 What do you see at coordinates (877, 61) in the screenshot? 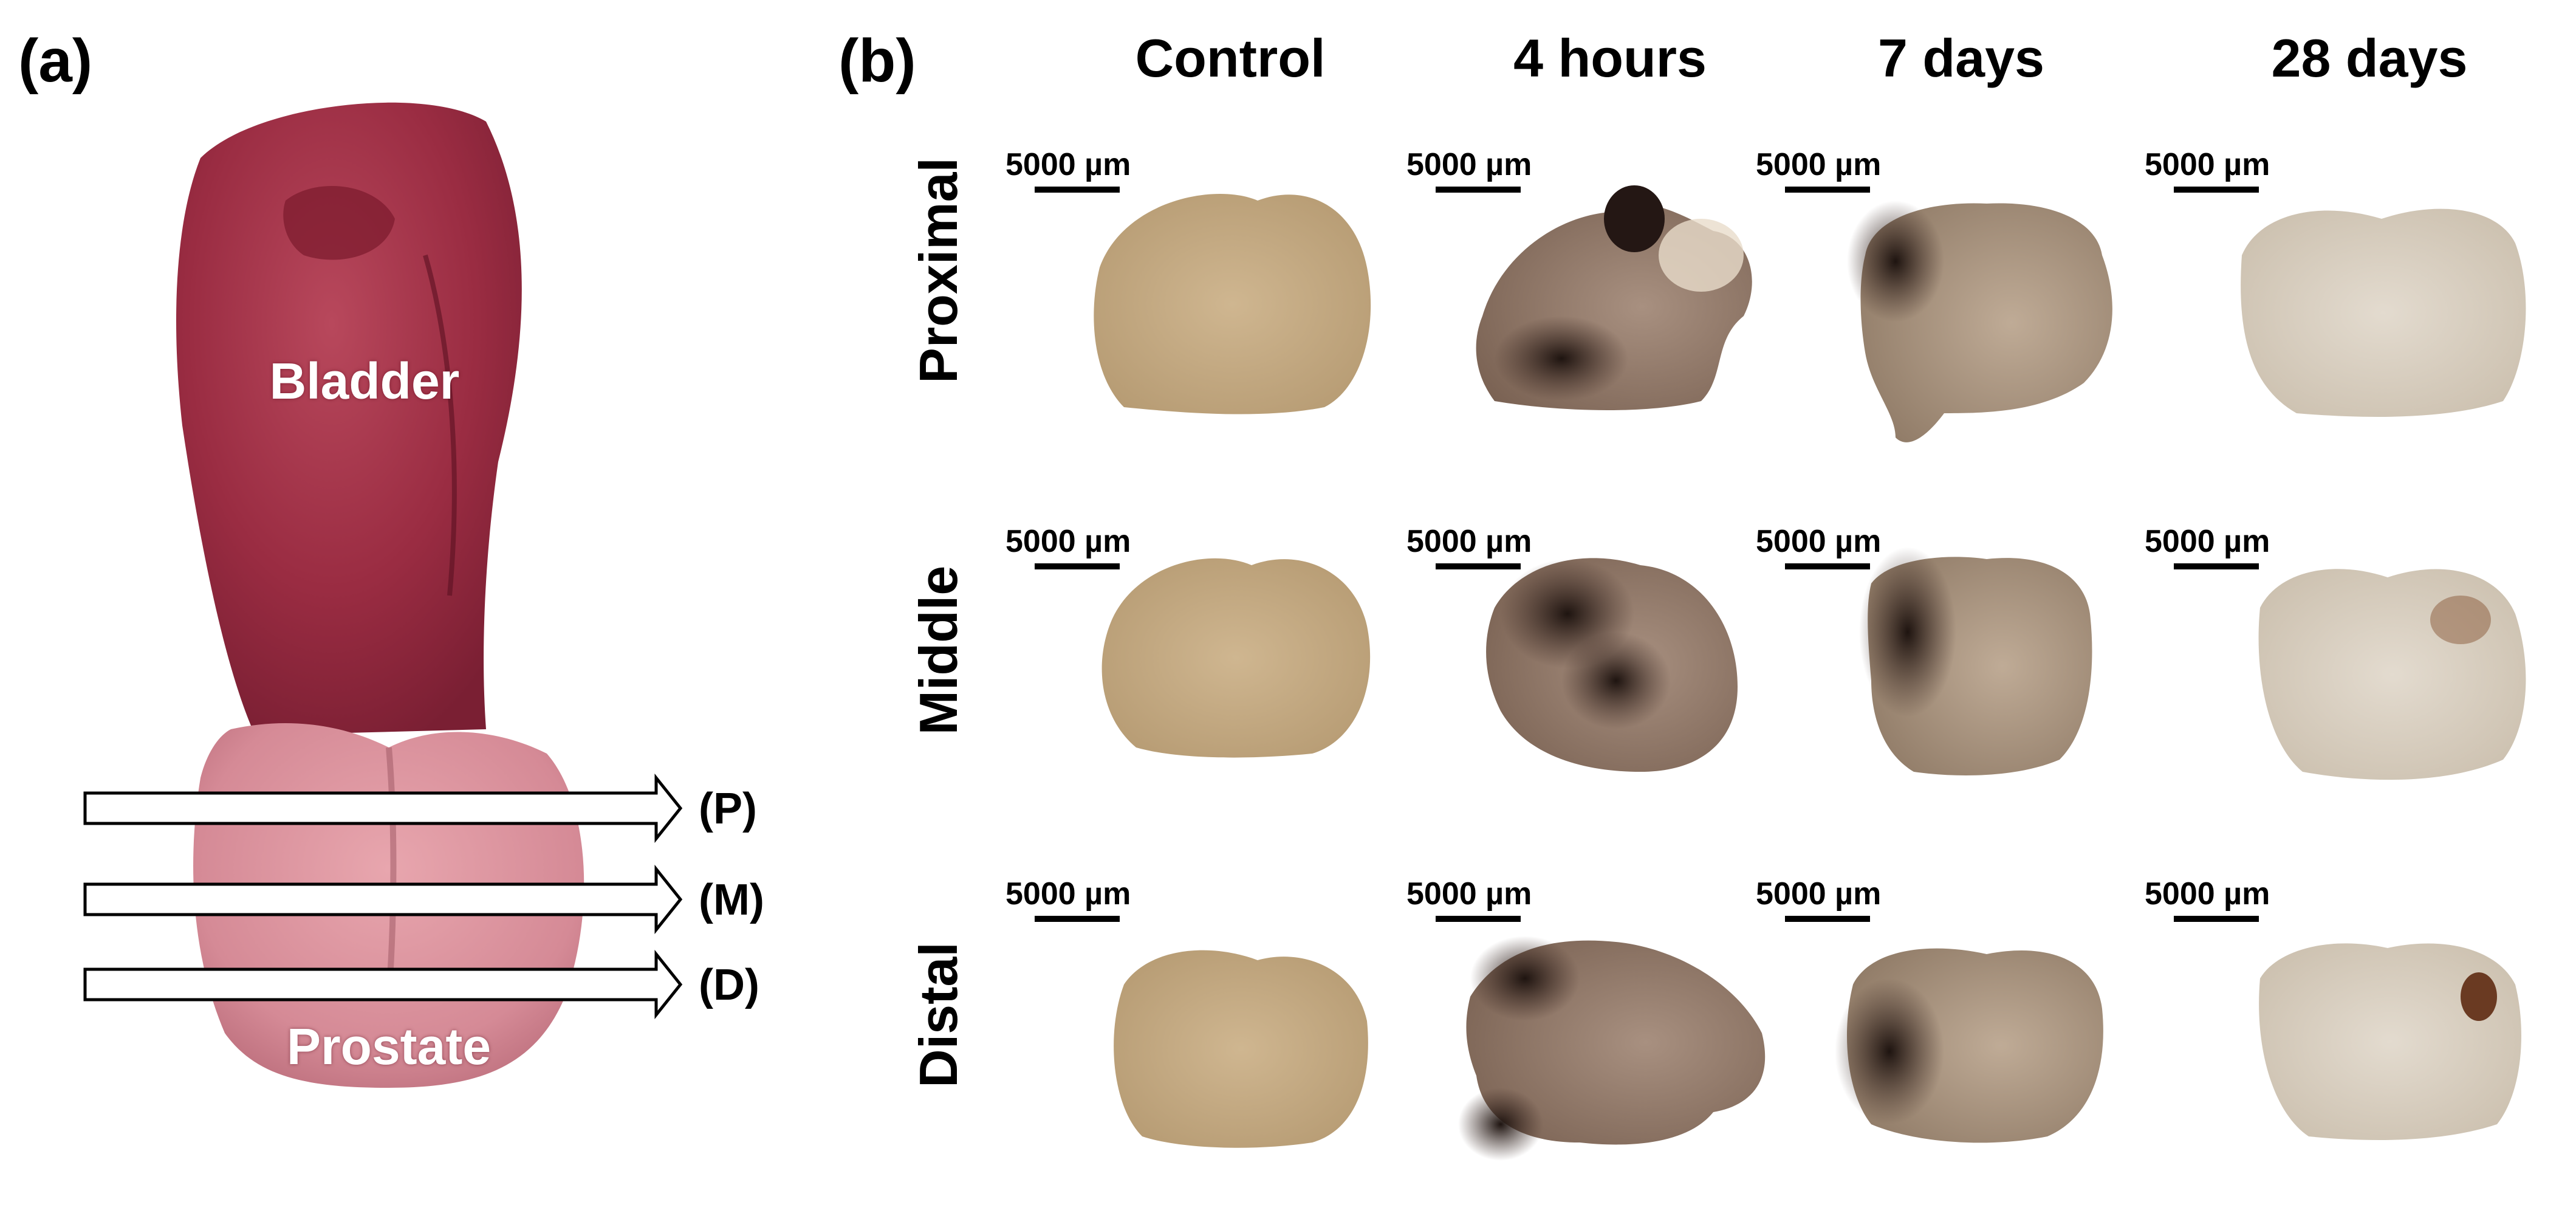
I see `panel-b-label: (b)` at bounding box center [877, 61].